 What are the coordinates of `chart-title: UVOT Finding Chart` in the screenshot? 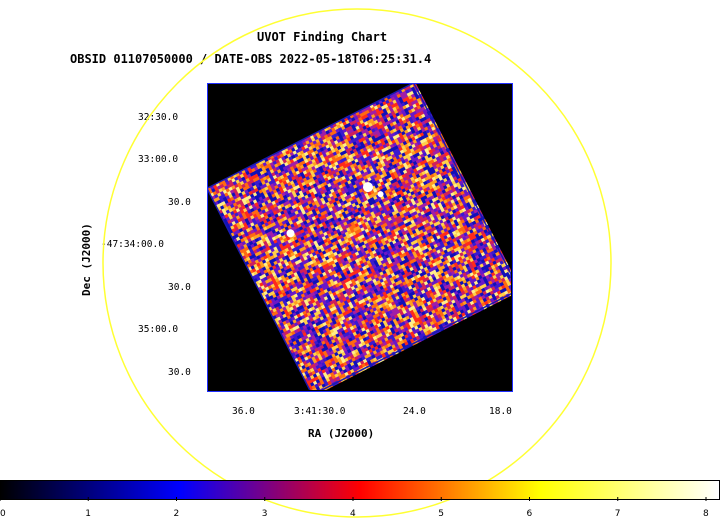 It's located at (322, 37).